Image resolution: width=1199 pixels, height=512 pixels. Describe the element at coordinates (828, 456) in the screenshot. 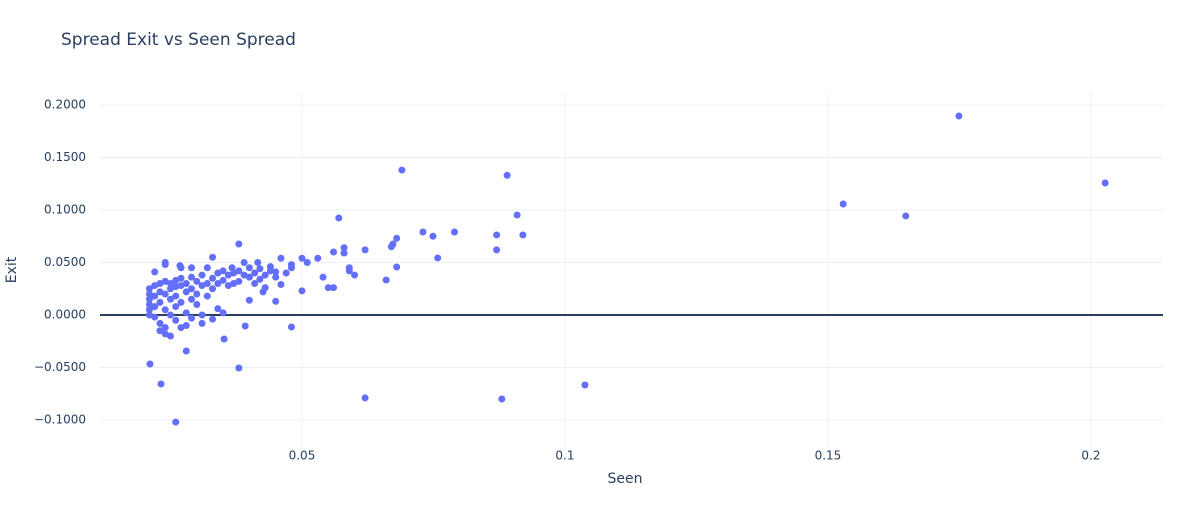

I see `x-tick-label: 0.15` at that location.